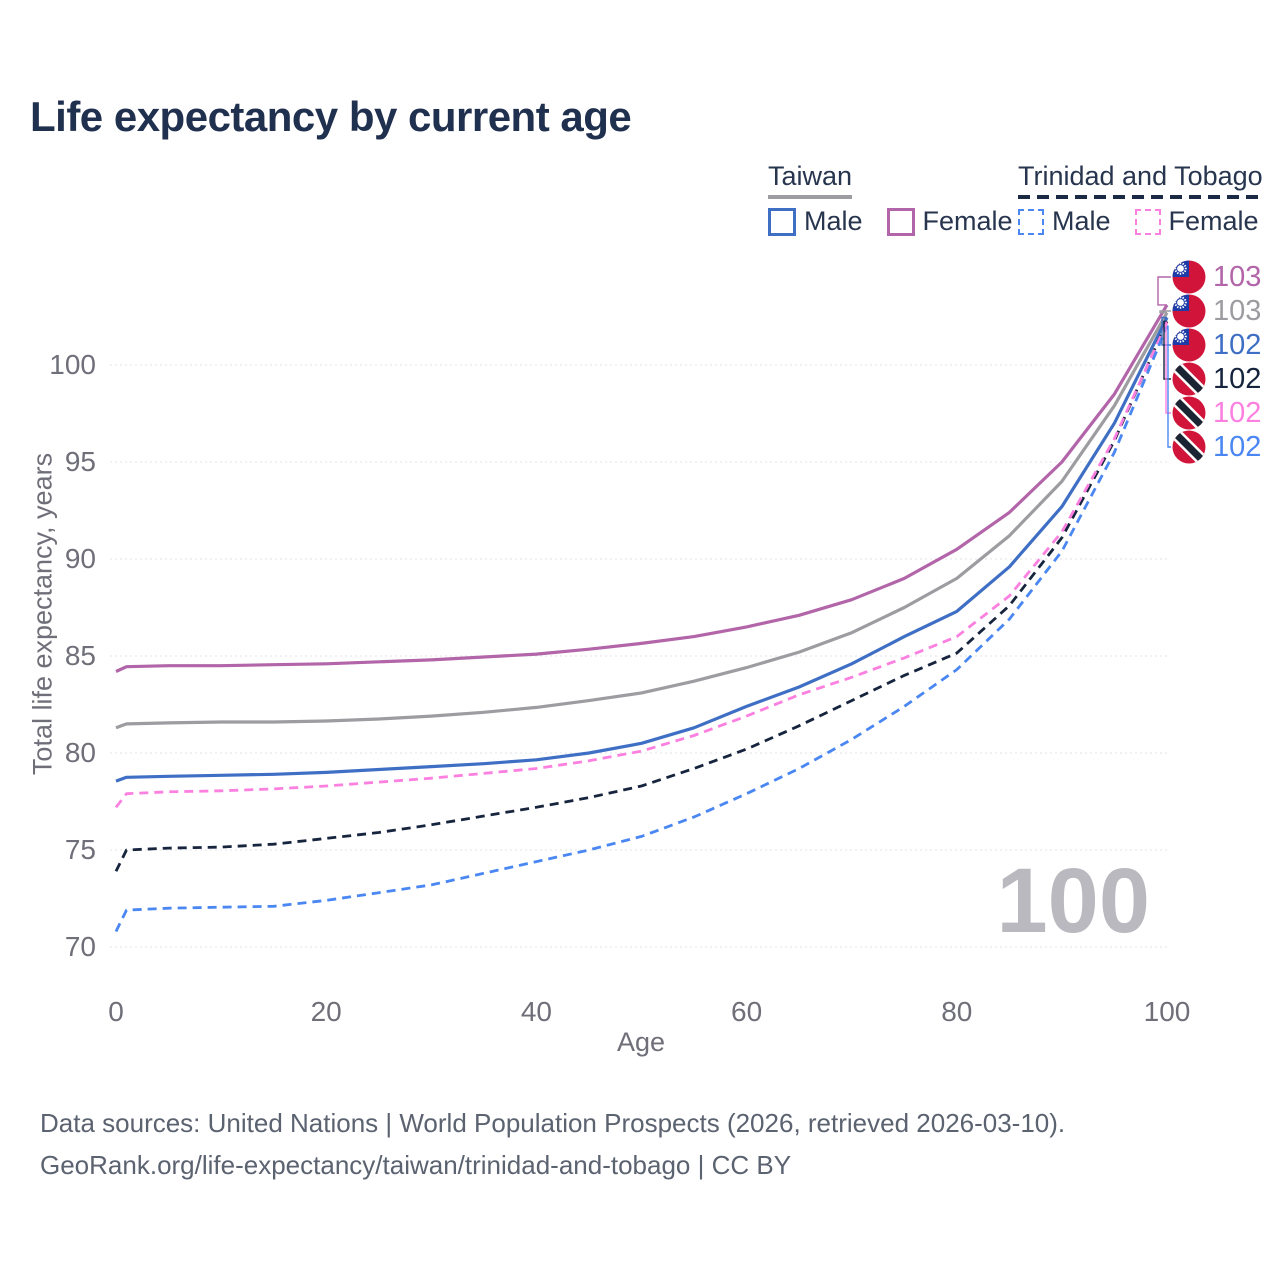 Image resolution: width=1280 pixels, height=1280 pixels. Describe the element at coordinates (1237, 413) in the screenshot. I see `end-value-tt-female: 102` at that location.